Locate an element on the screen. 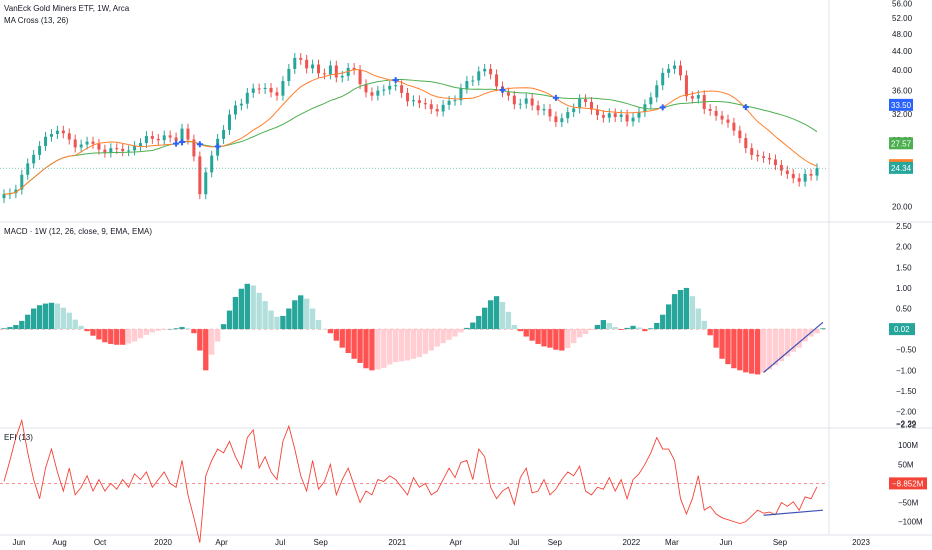  macd-axis-tick: −2.32 is located at coordinates (906, 425).